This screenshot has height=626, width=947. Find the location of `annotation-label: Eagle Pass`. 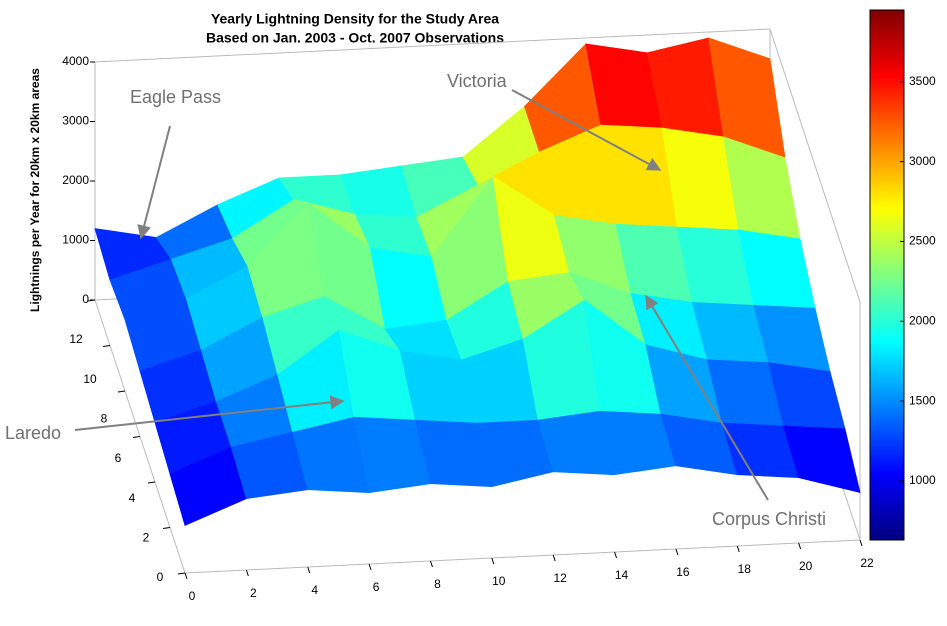

annotation-label: Eagle Pass is located at coordinates (175, 97).